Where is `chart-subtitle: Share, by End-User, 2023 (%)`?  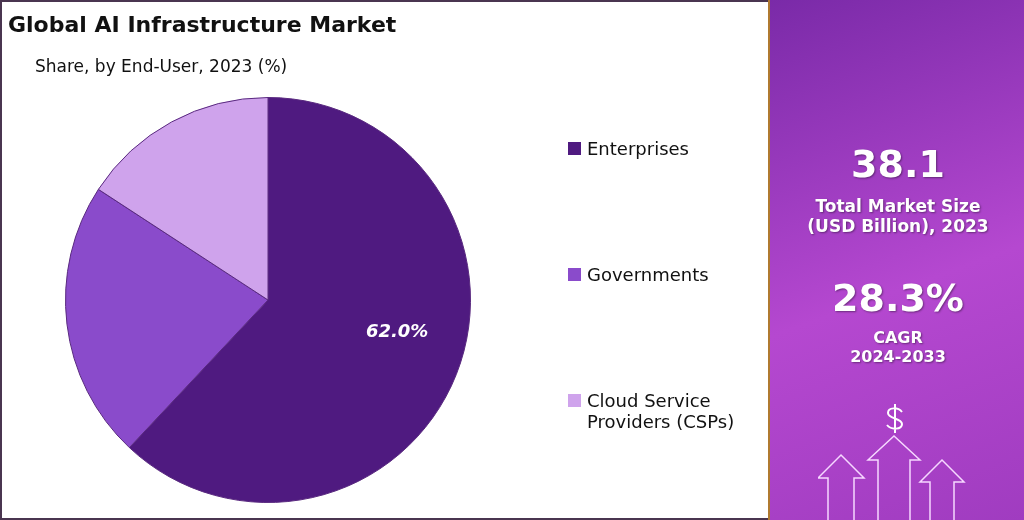
chart-subtitle: Share, by End-User, 2023 (%) is located at coordinates (161, 66).